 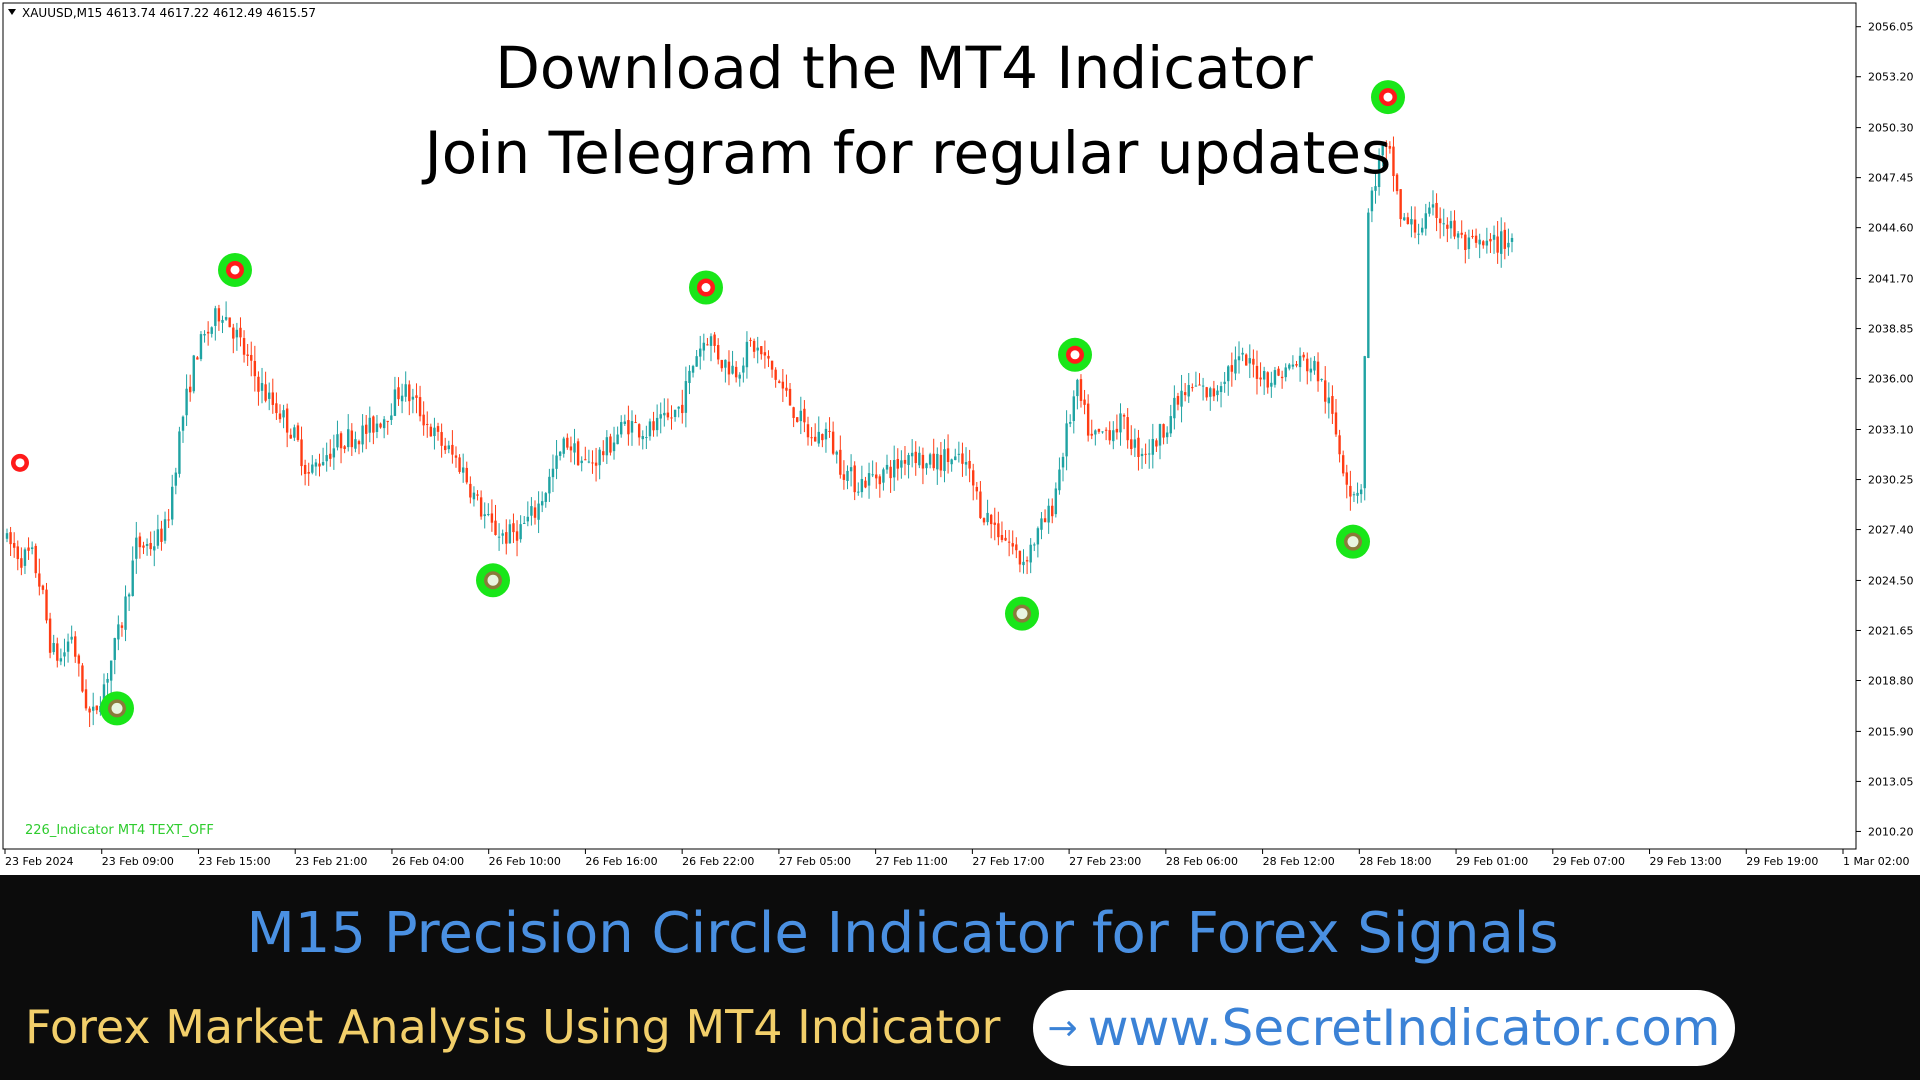 What do you see at coordinates (1891, 77) in the screenshot?
I see `price-tick-label: 2053.20` at bounding box center [1891, 77].